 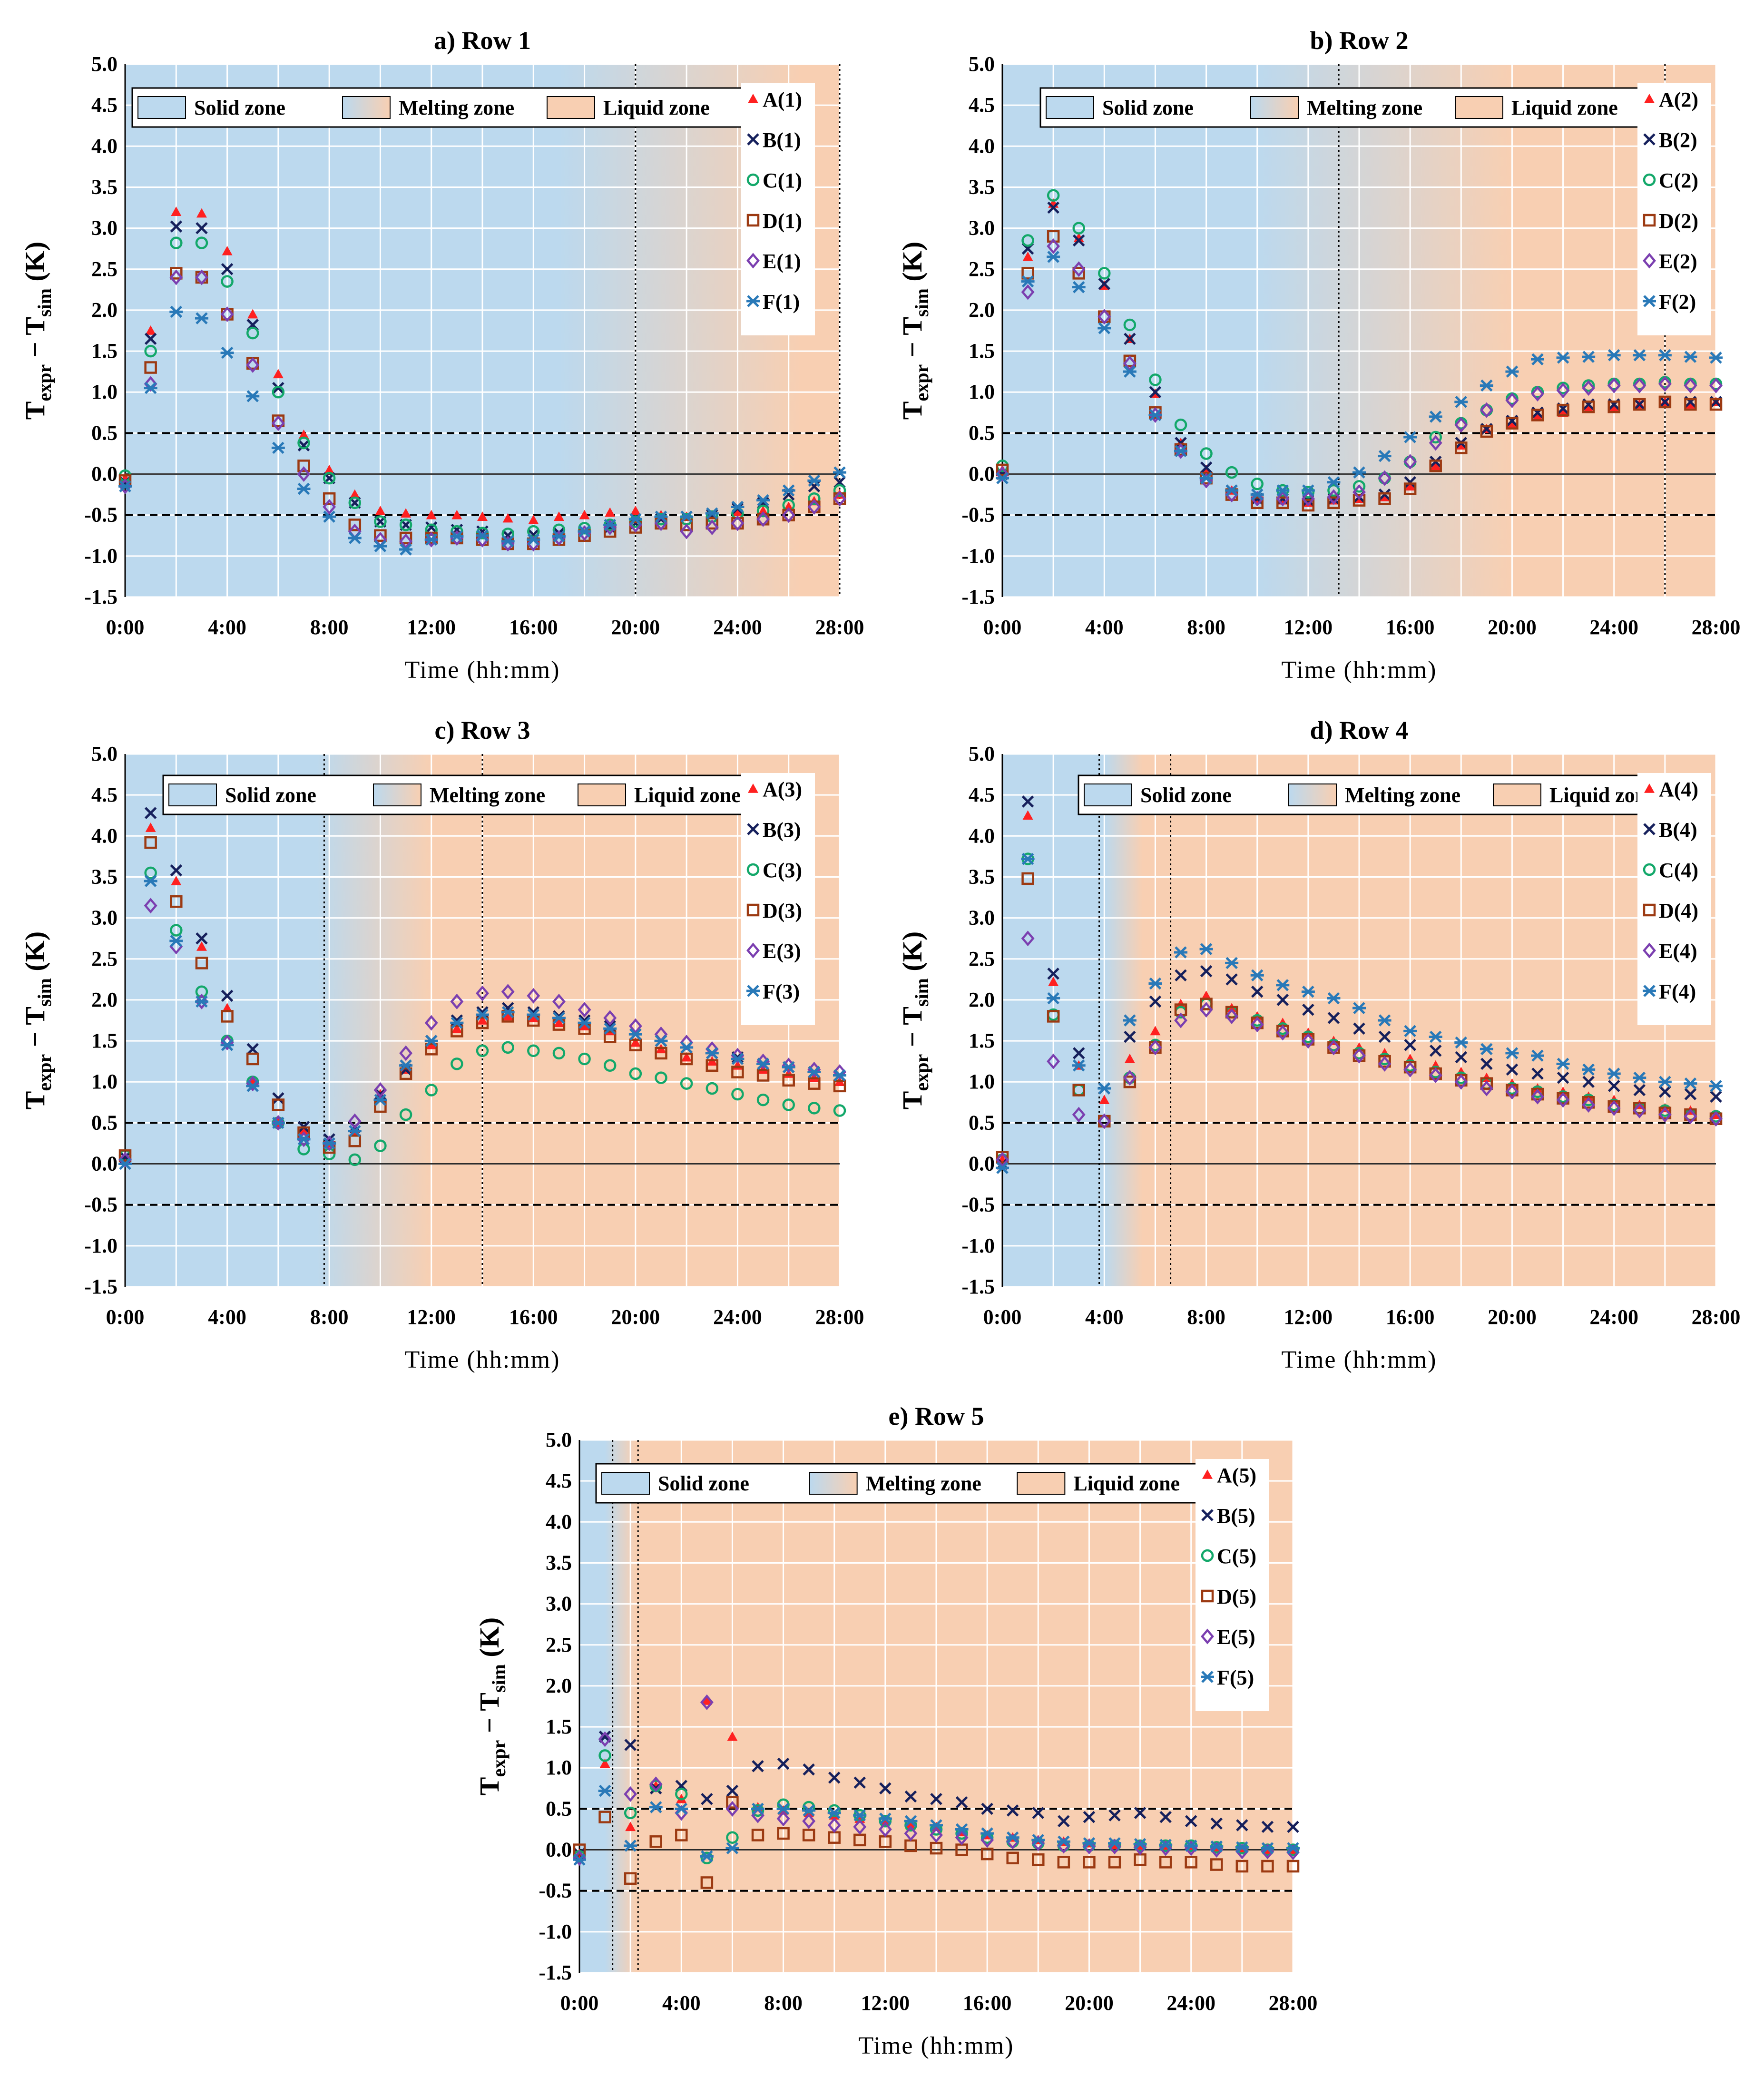 What do you see at coordinates (1678, 261) in the screenshot?
I see `series-legend-label: E(2)` at bounding box center [1678, 261].